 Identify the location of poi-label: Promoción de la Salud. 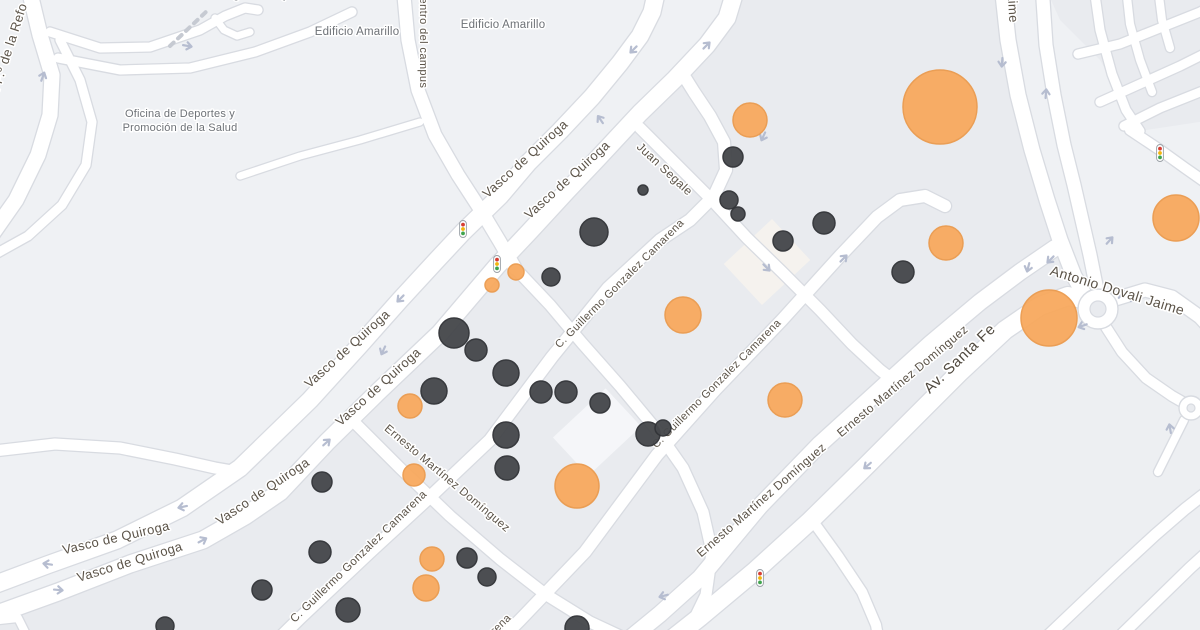
(180, 128).